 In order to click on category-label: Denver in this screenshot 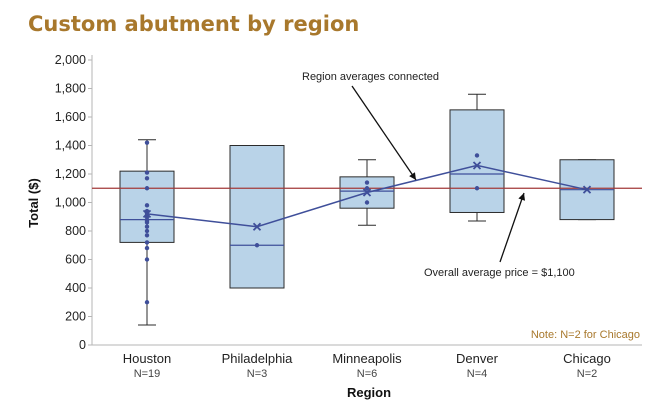, I will do `click(477, 358)`.